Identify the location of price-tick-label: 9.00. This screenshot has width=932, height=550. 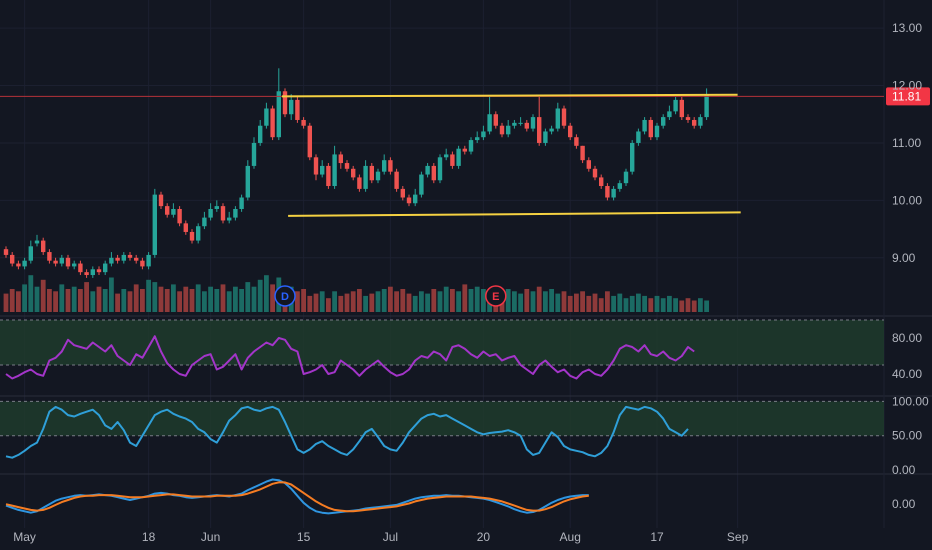
(904, 258).